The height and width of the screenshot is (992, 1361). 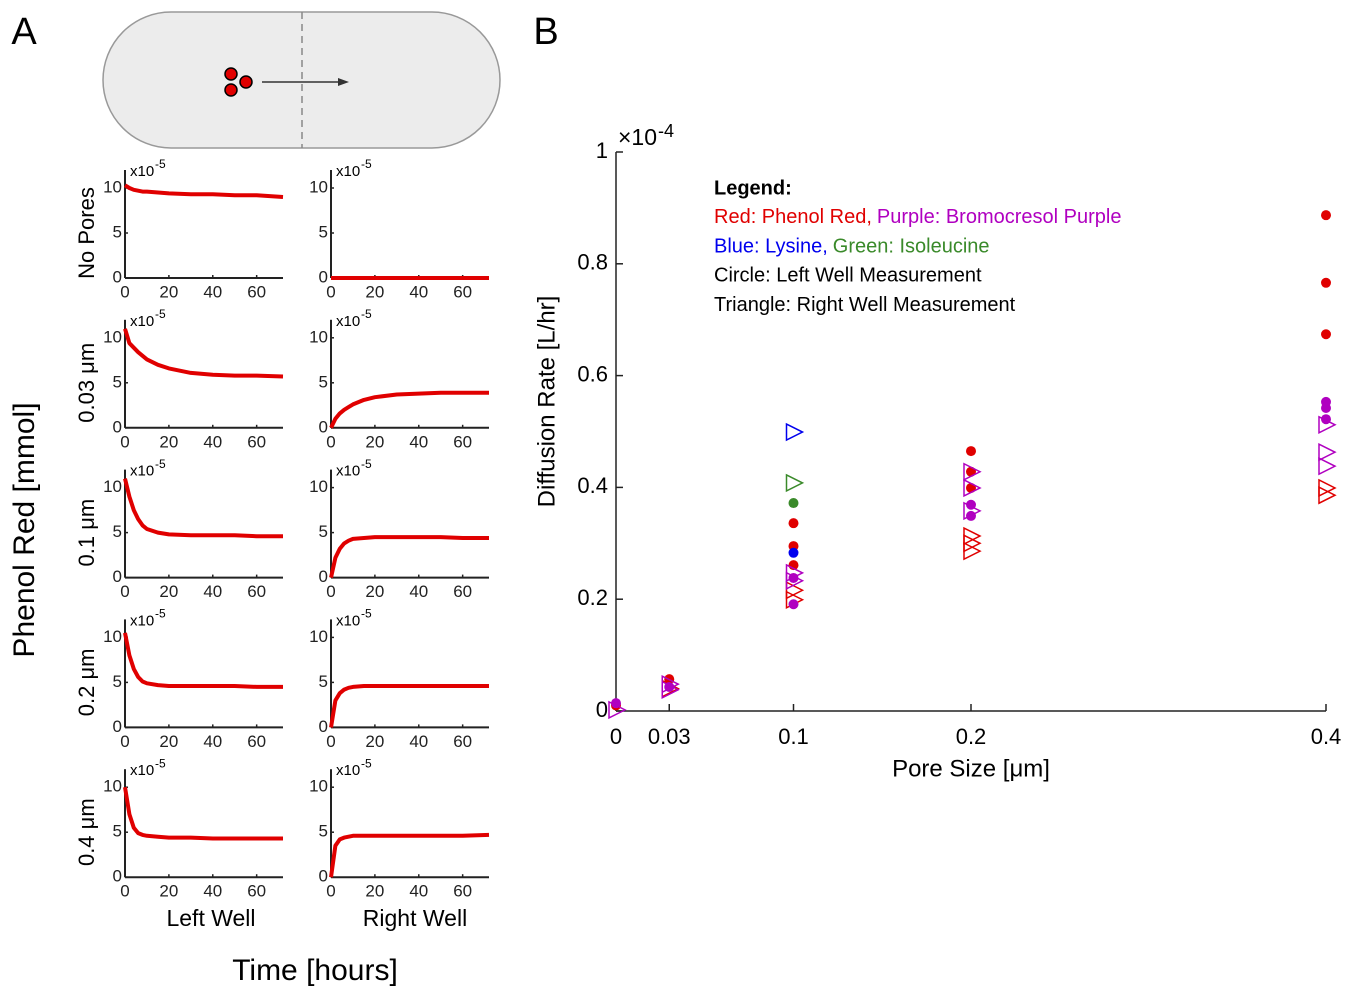 I want to click on row-label: 0.2 μm, so click(x=86, y=683).